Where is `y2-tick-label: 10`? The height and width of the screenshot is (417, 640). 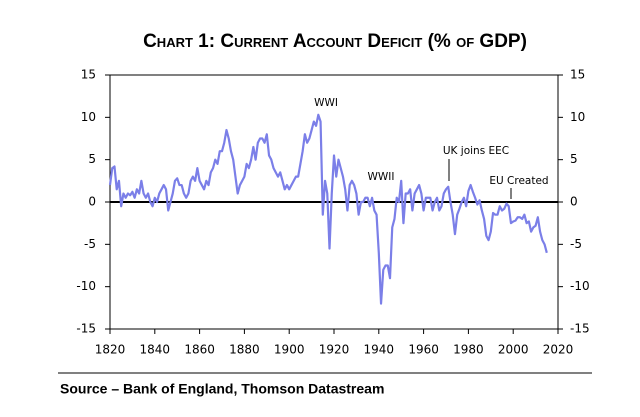 y2-tick-label: 10 is located at coordinates (577, 117).